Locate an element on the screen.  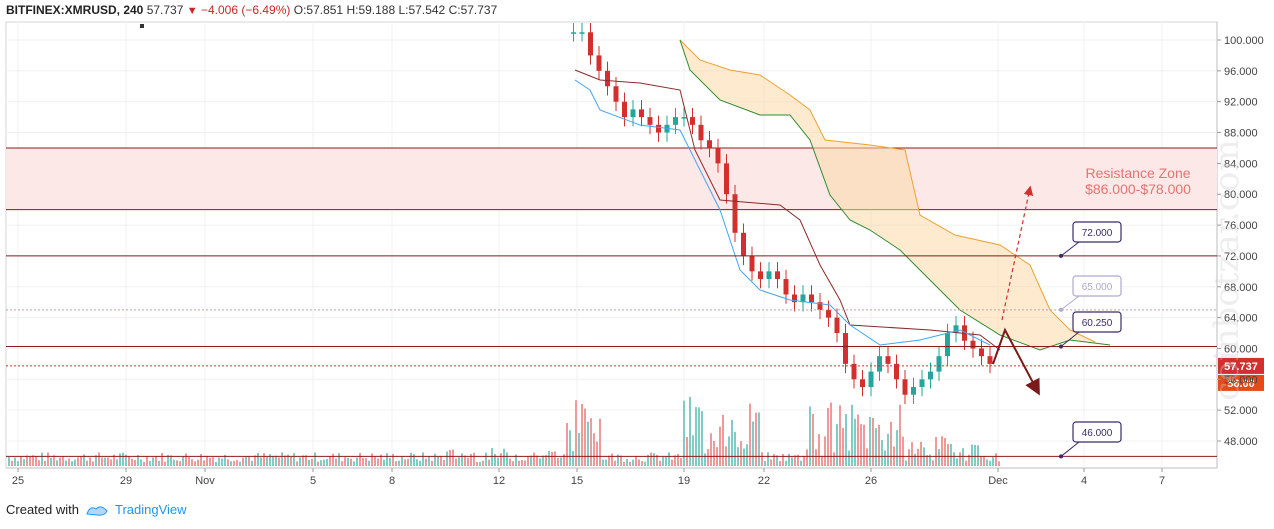
level-price-tag is located at coordinates (1241, 382).